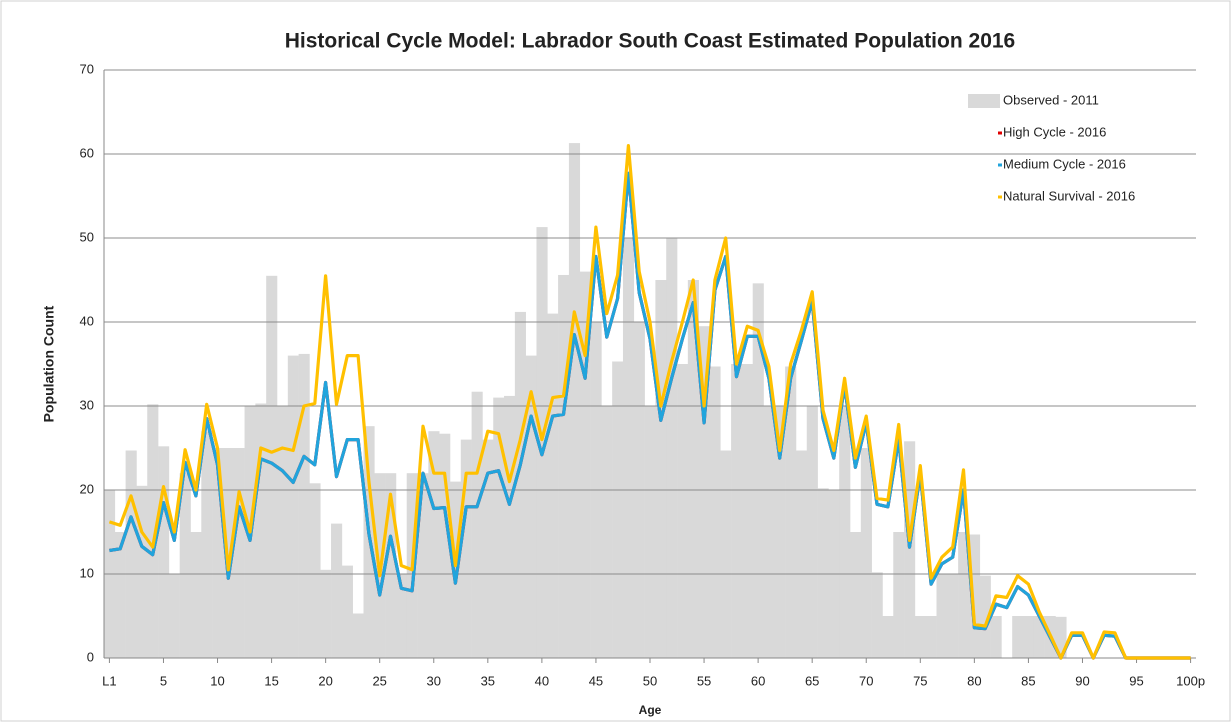 The height and width of the screenshot is (723, 1232). Describe the element at coordinates (87, 152) in the screenshot. I see `y-tick-label: 60` at that location.